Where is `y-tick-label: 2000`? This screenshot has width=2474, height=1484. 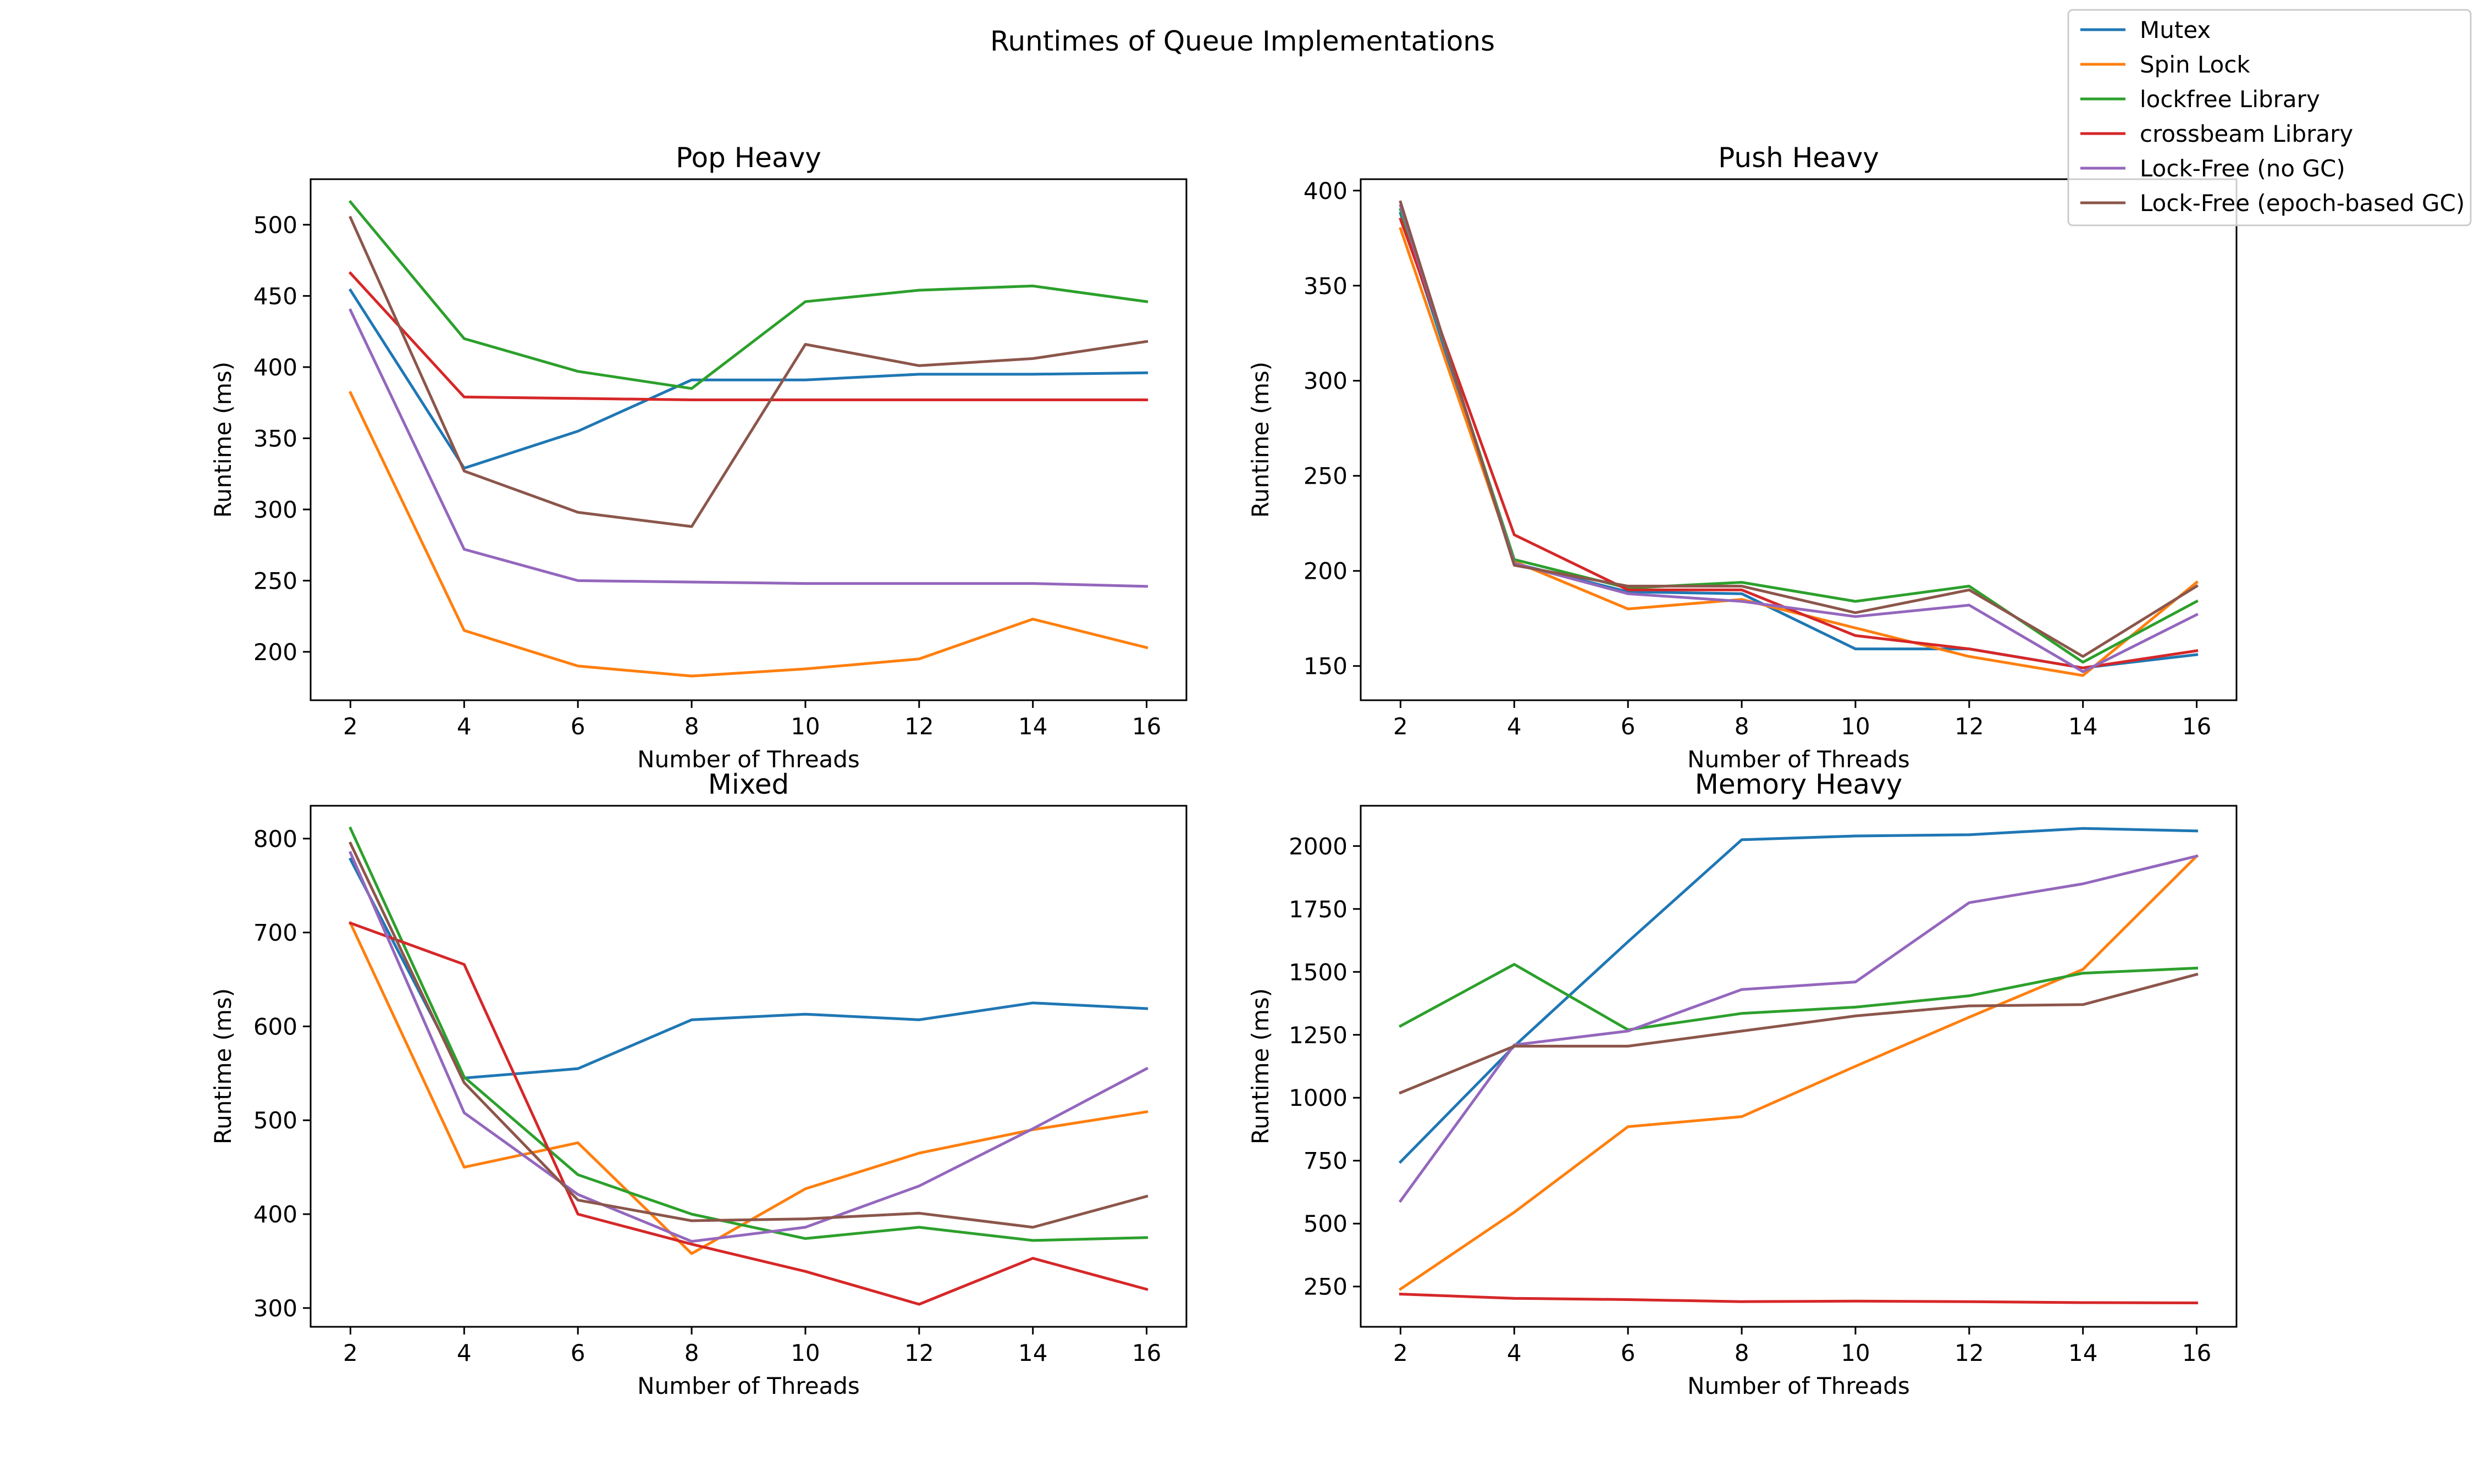
y-tick-label: 2000 is located at coordinates (1319, 846).